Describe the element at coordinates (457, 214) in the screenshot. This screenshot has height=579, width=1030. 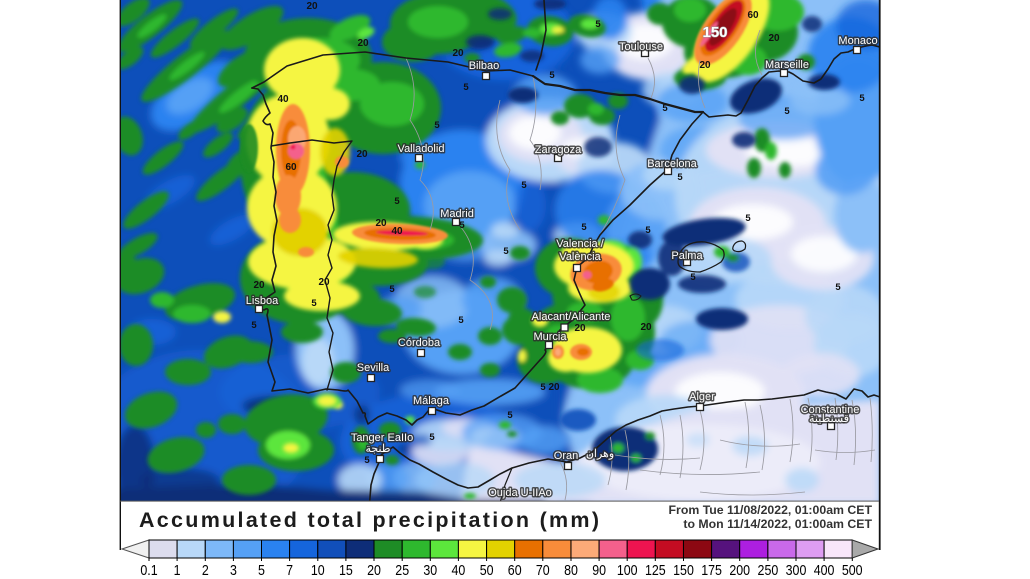
I see `svg-text: Madrid` at that location.